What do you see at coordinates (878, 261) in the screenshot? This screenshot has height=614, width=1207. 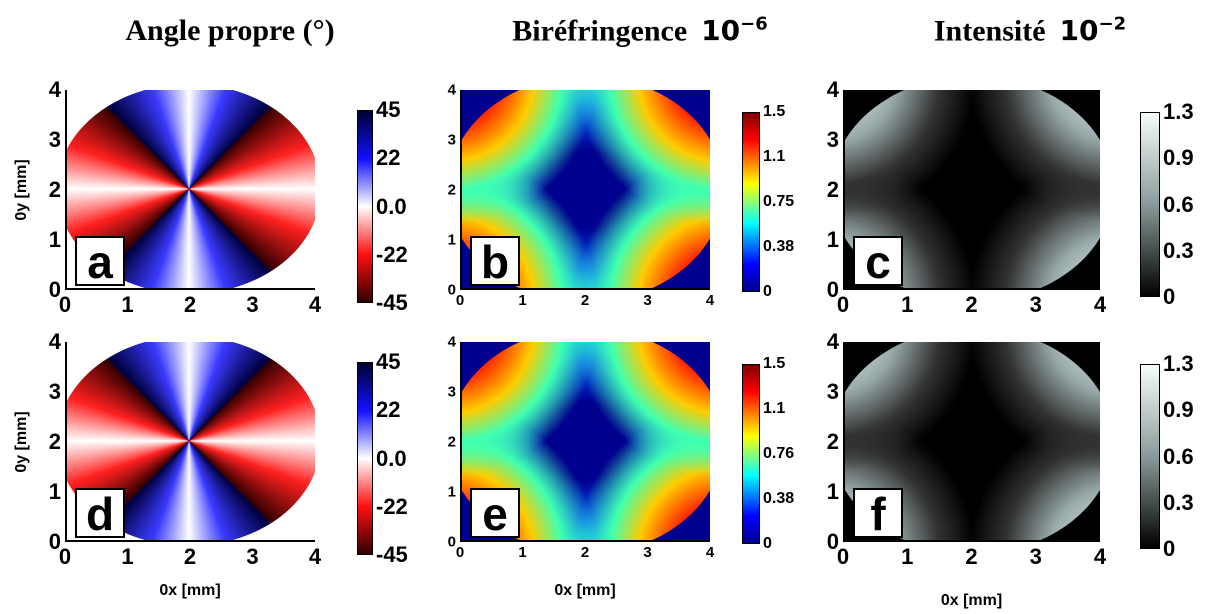 I see `panel-label: c` at bounding box center [878, 261].